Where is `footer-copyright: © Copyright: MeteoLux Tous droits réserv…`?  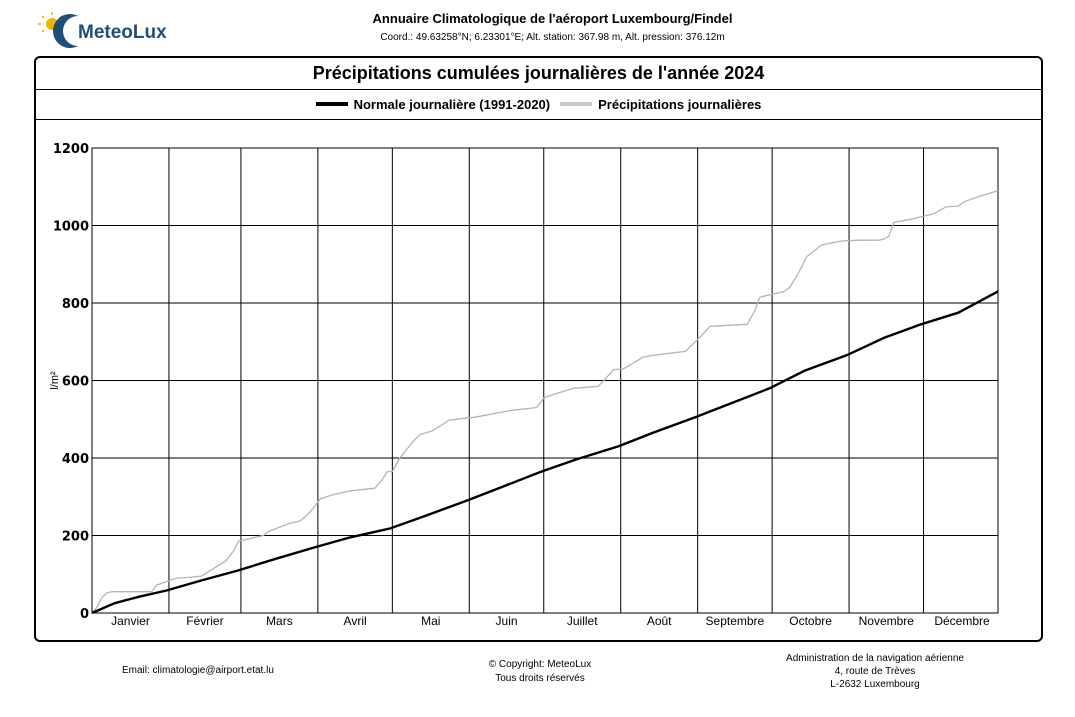
footer-copyright: © Copyright: MeteoLux Tous droits réserv… is located at coordinates (540, 672).